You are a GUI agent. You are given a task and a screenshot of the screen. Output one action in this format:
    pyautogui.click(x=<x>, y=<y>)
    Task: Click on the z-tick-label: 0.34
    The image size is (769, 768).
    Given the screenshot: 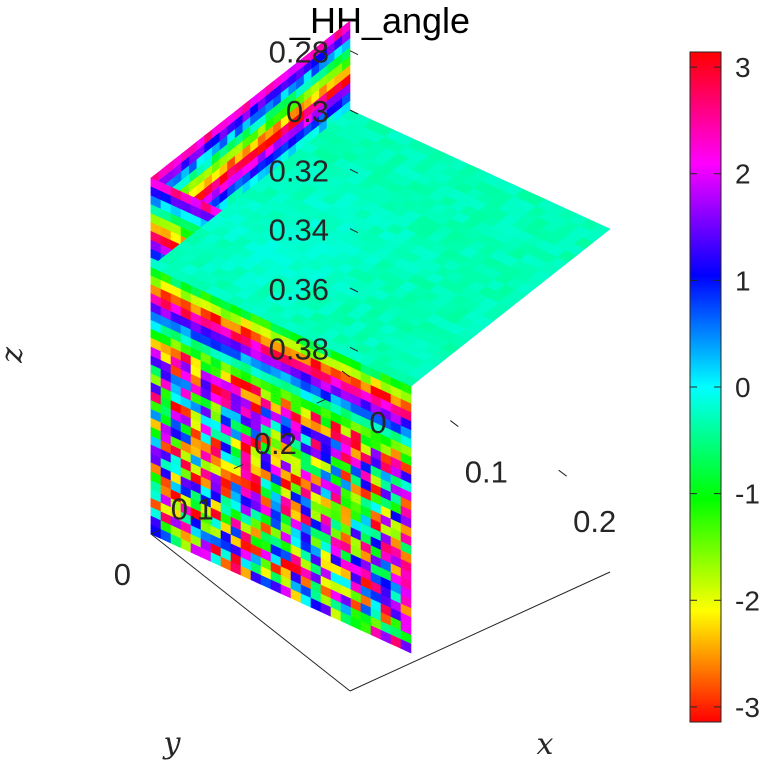 What is the action you would take?
    pyautogui.click(x=299, y=230)
    